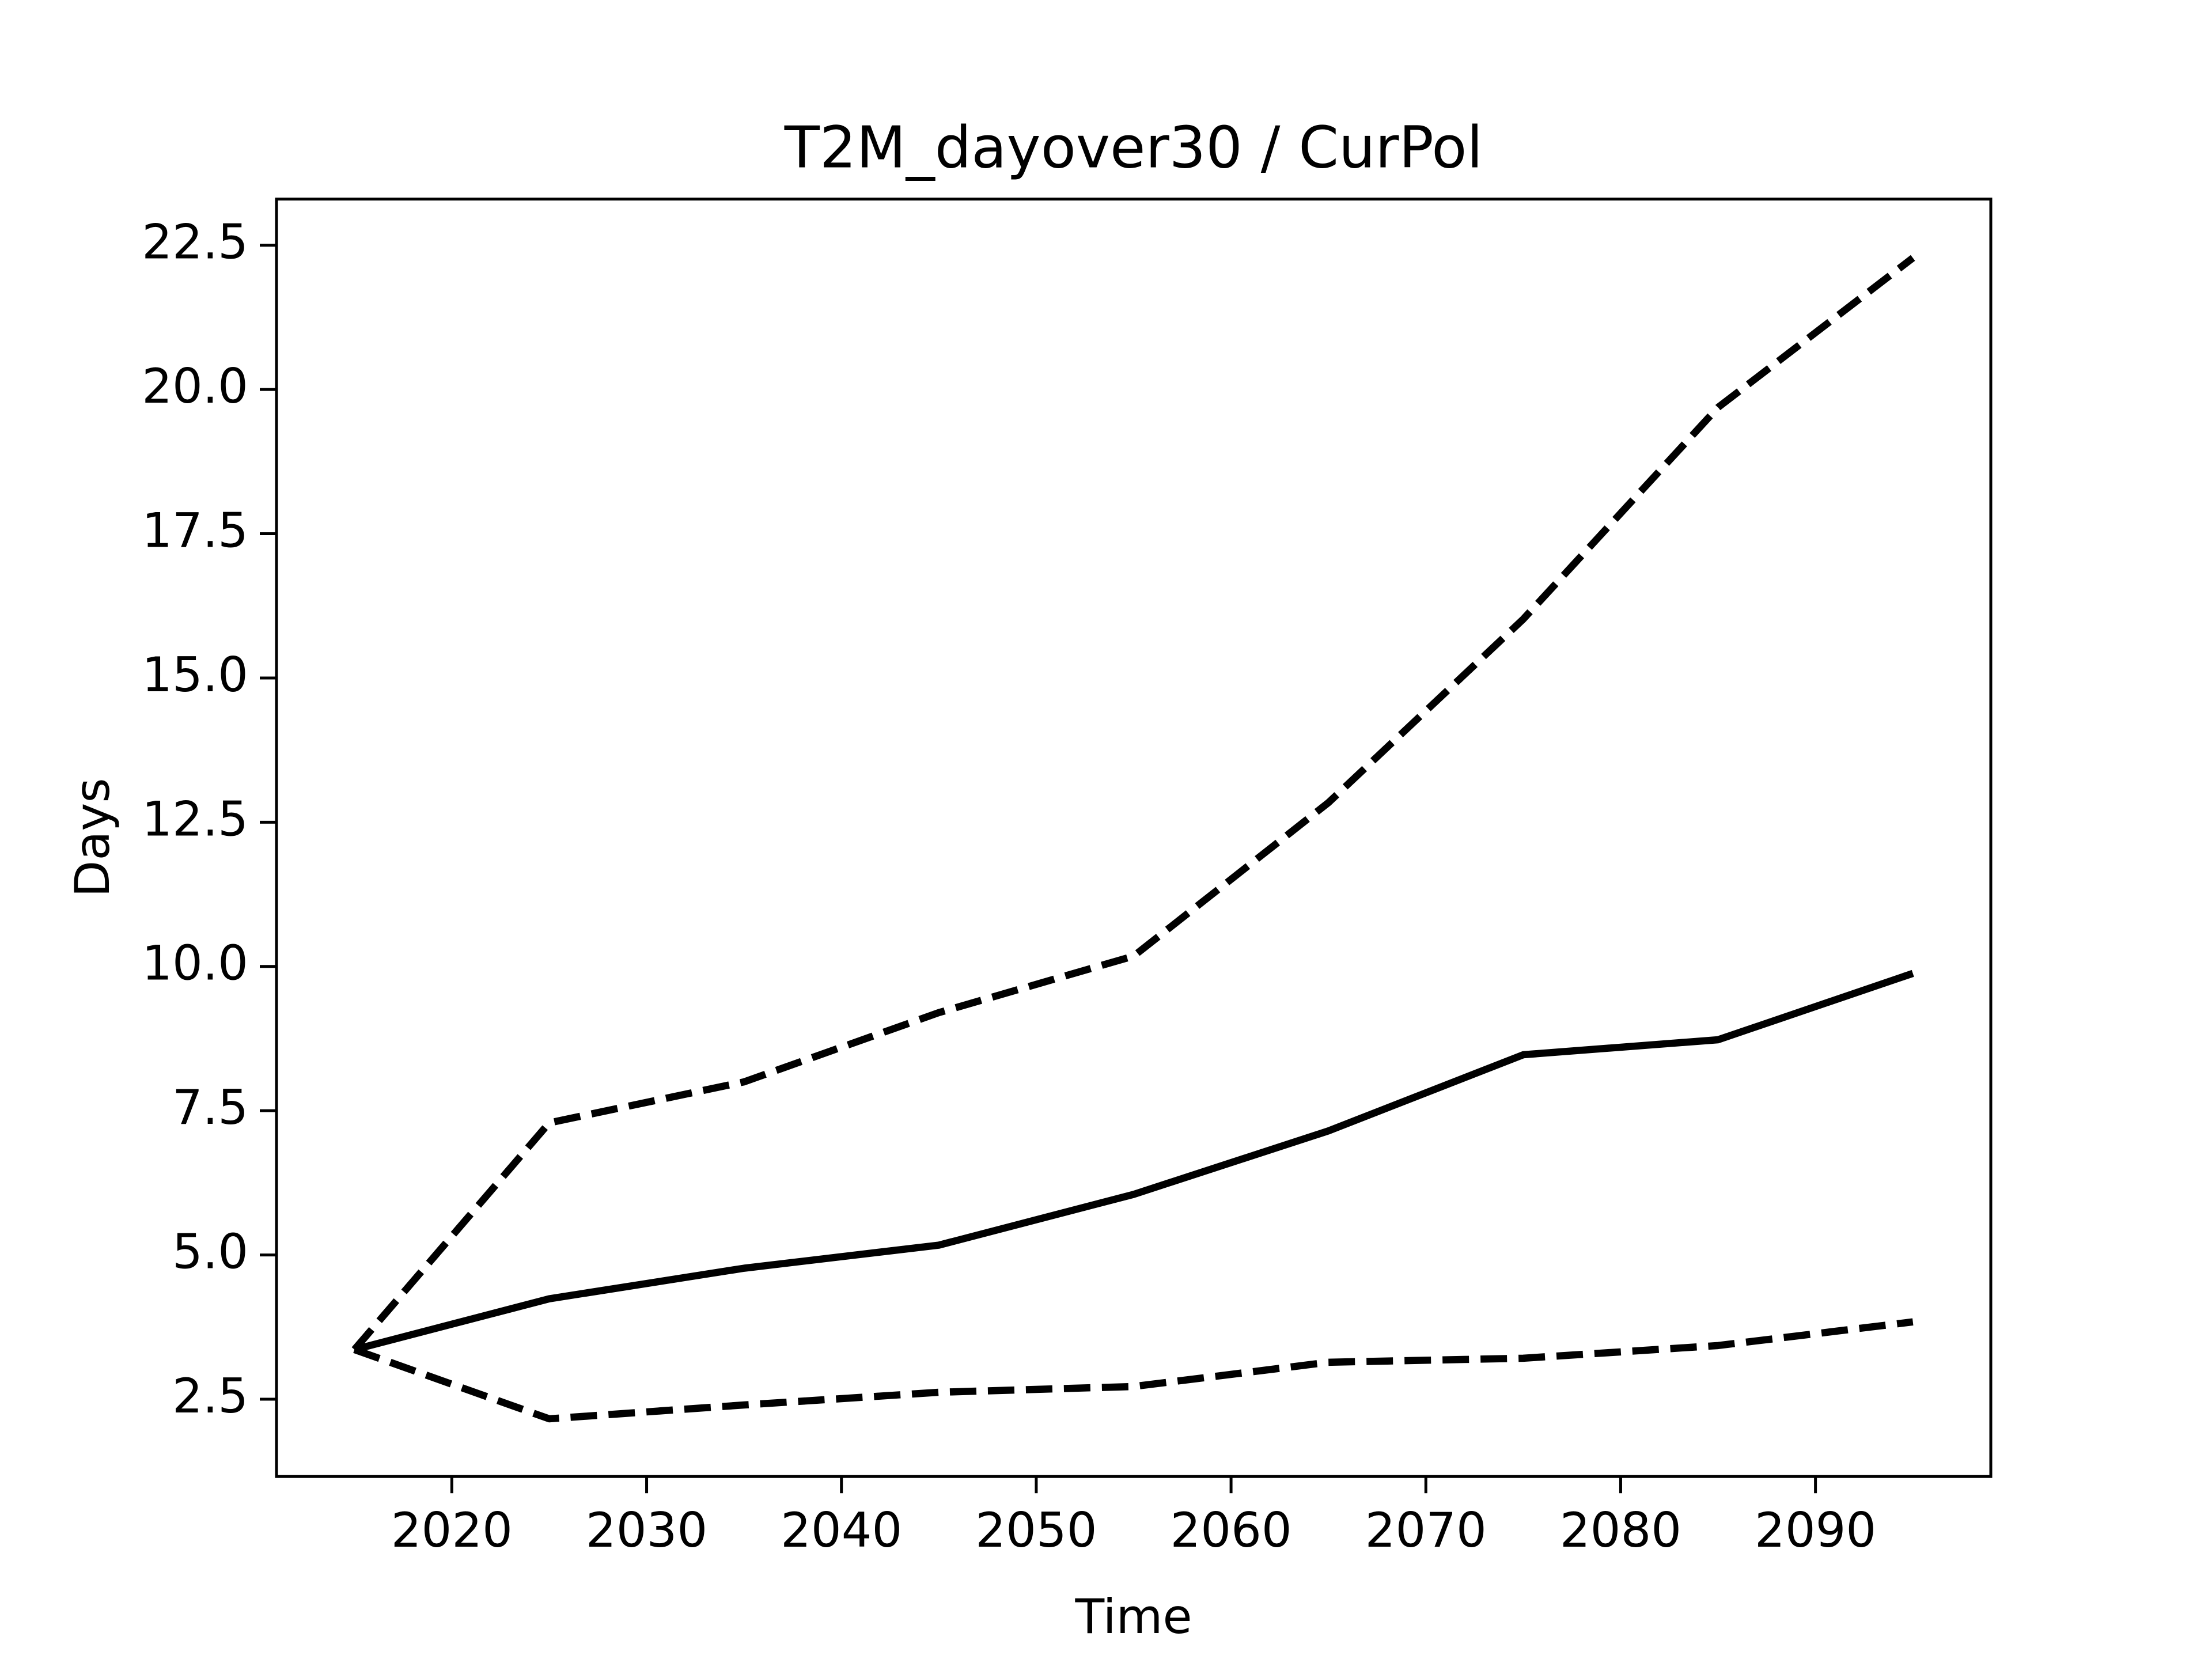  I want to click on y-tick-label: 22.5, so click(195, 242).